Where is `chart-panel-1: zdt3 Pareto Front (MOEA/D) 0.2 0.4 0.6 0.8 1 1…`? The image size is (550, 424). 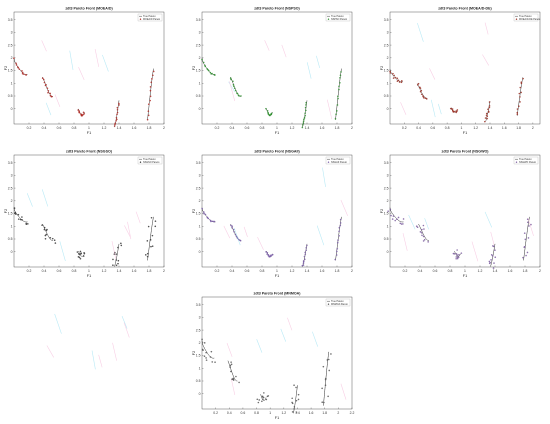 chart-panel-1: zdt3 Pareto Front (MOEA/D) 0.2 0.4 0.6 0.8 1 1… is located at coordinates (84, 71).